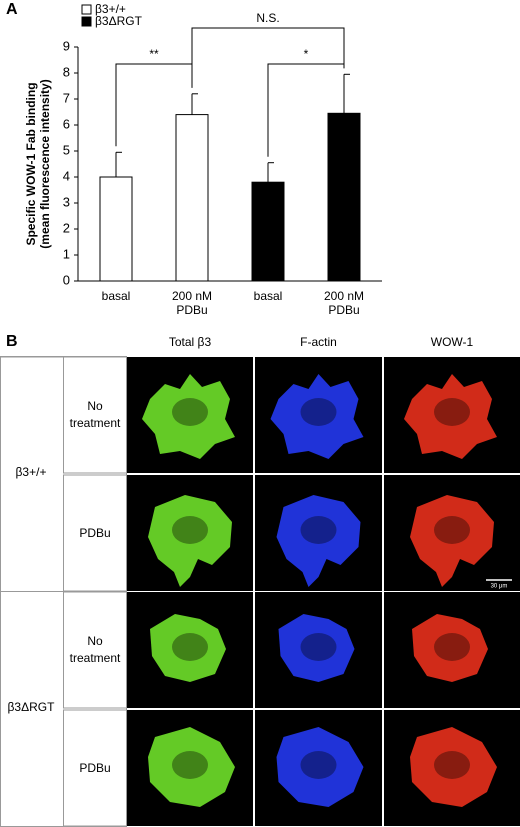  What do you see at coordinates (66, 279) in the screenshot?
I see `y-tick-label: 0` at bounding box center [66, 279].